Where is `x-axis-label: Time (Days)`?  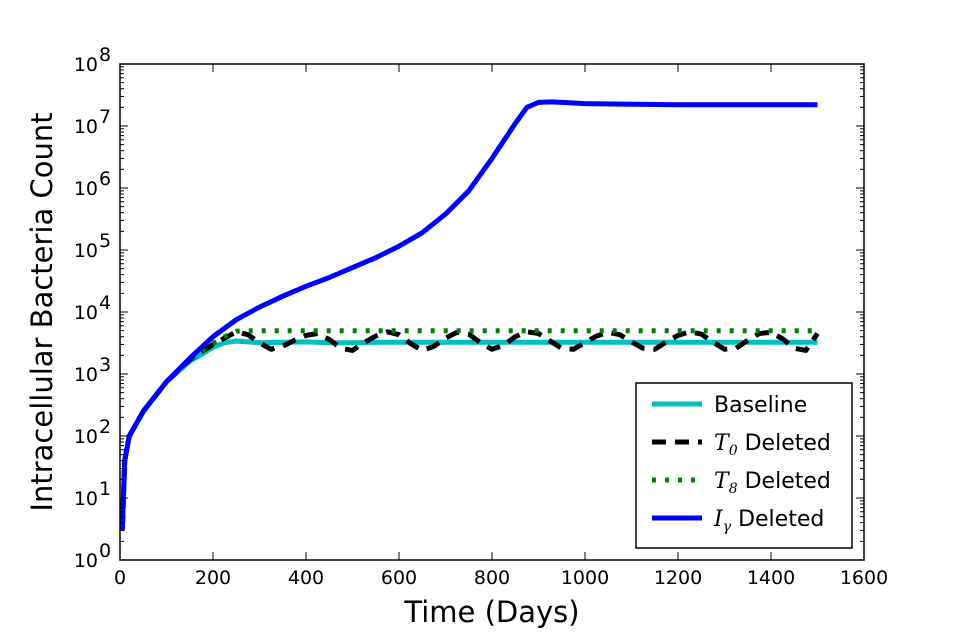 x-axis-label: Time (Days) is located at coordinates (491, 612).